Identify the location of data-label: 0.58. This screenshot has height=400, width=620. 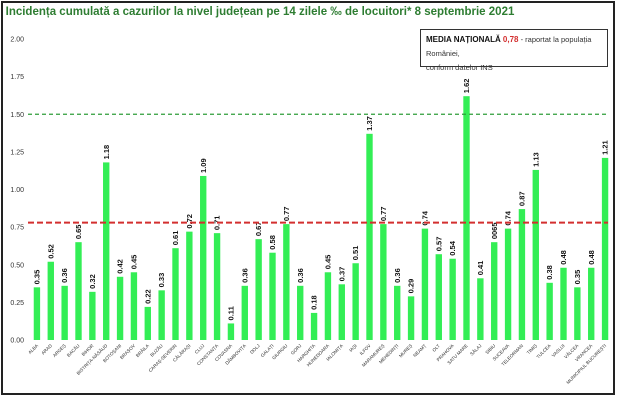
(272, 242).